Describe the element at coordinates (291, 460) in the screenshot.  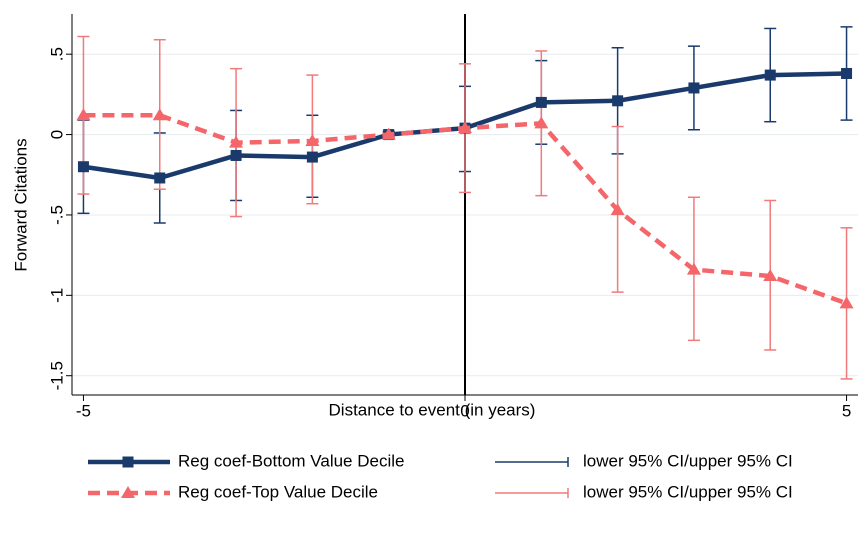
I see `legend-label: Reg coef-Bottom Value Decile` at that location.